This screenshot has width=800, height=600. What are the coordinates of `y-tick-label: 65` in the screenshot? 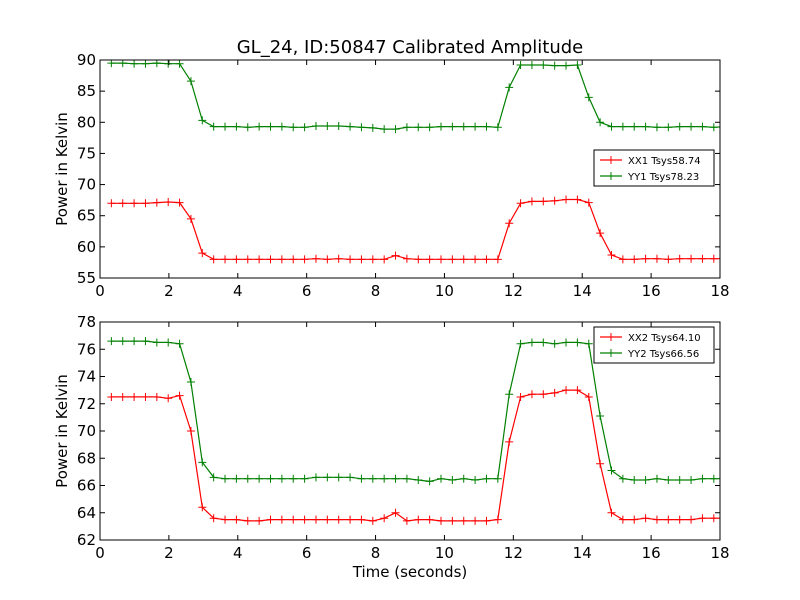 It's located at (86, 216).